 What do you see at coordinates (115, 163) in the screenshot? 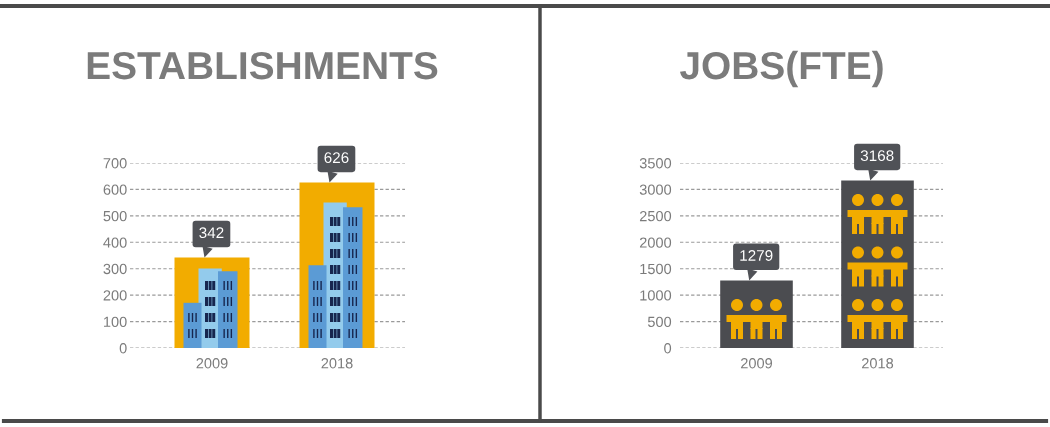
I see `y-tick-label: 700` at bounding box center [115, 163].